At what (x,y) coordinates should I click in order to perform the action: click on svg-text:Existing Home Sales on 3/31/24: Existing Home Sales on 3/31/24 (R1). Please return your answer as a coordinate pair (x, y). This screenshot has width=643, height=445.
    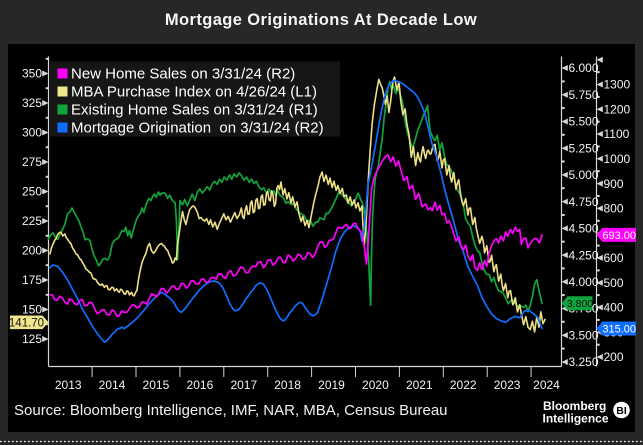
    Looking at the image, I should click on (194, 110).